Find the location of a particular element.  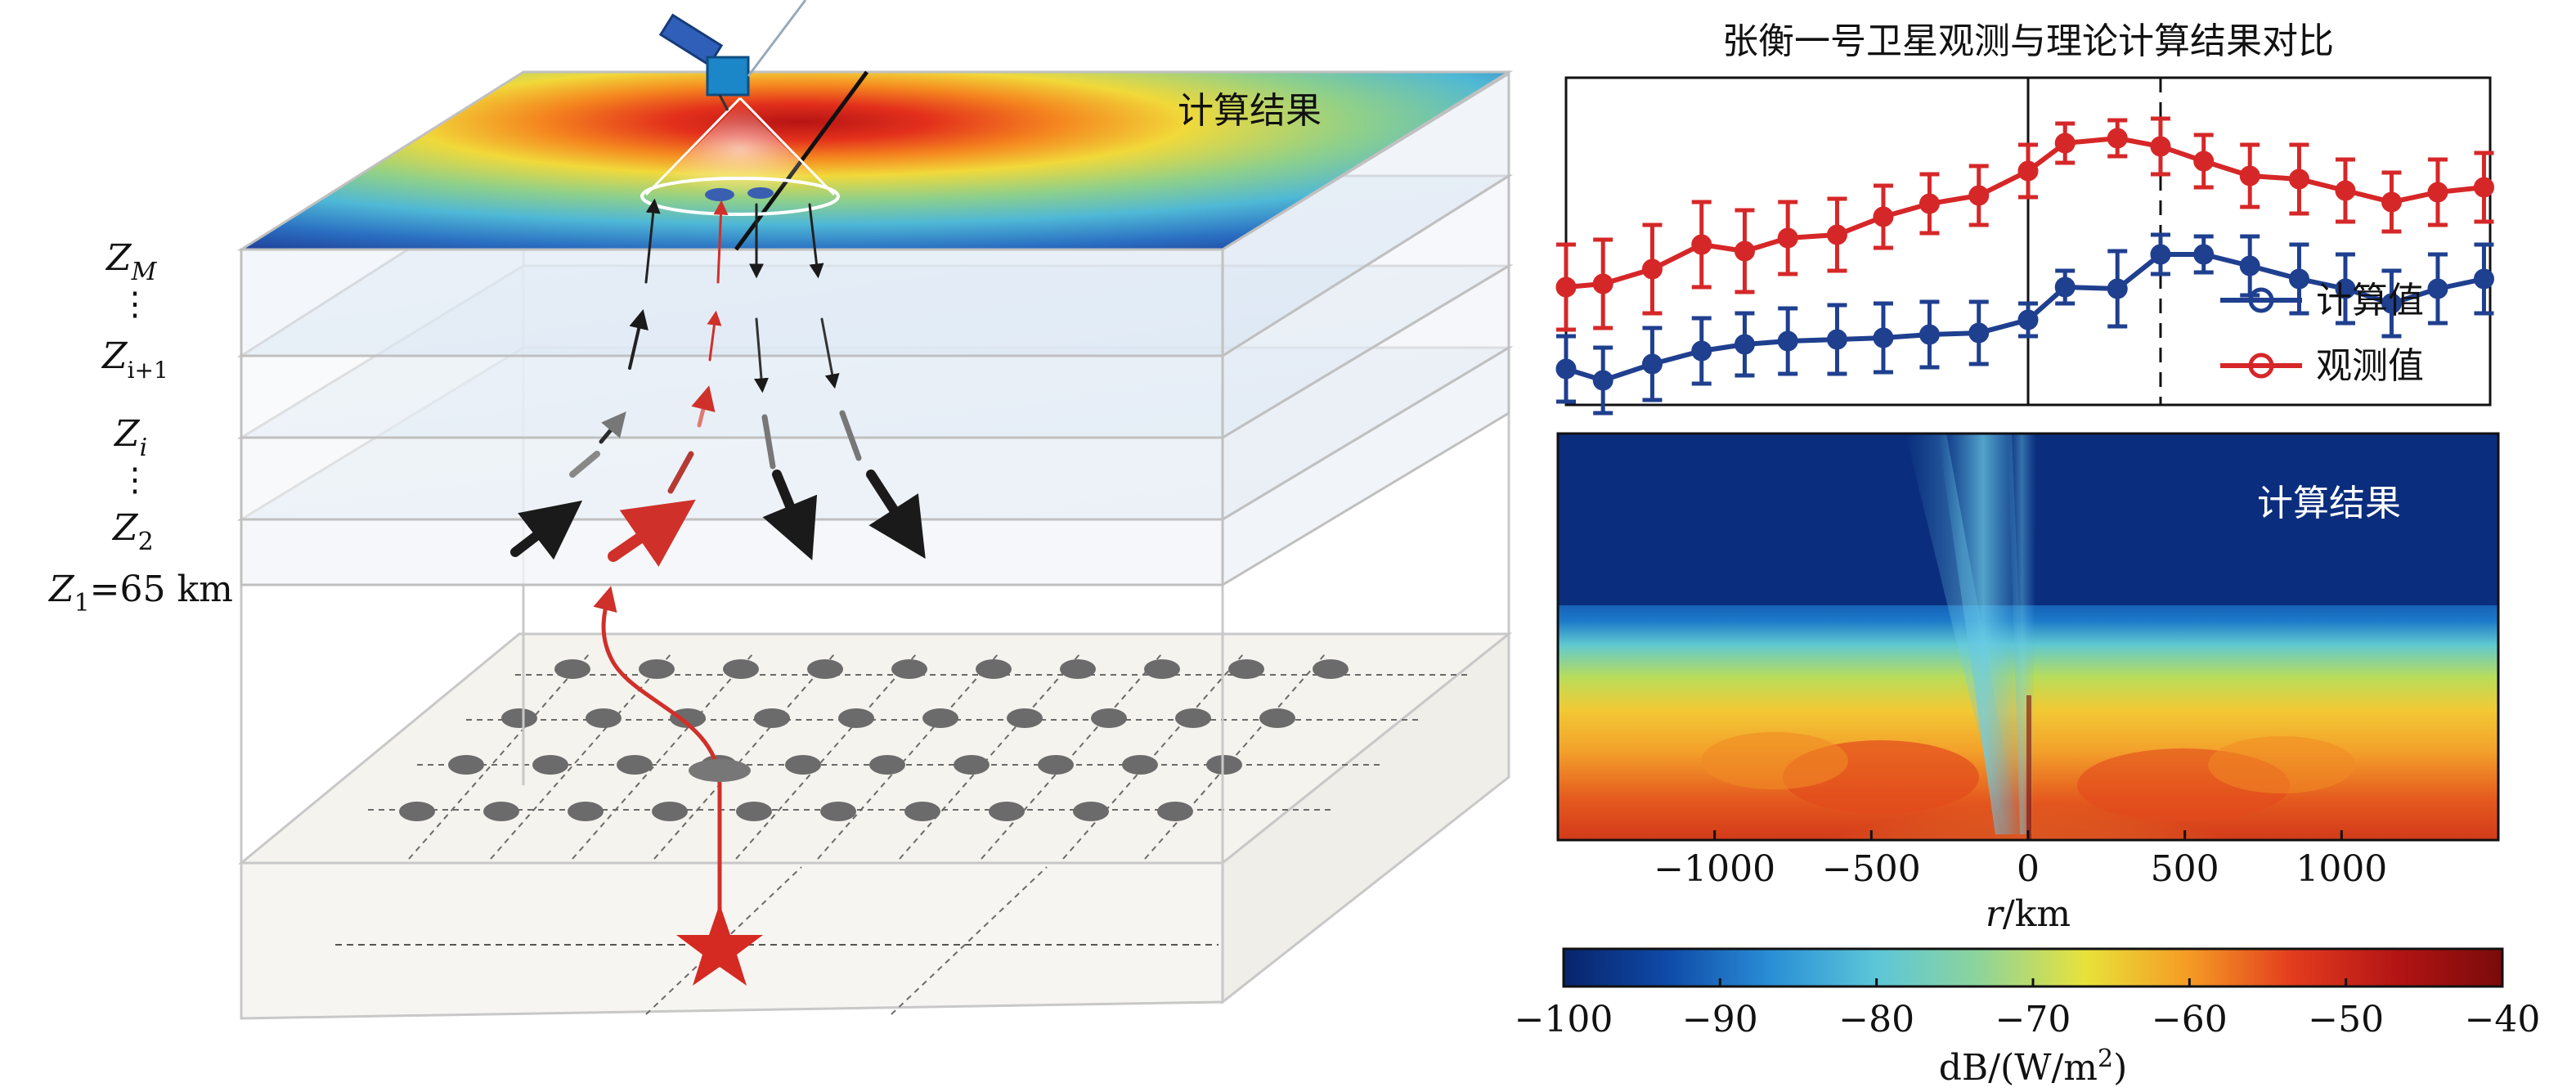

colorbar-tick-label: −100 is located at coordinates (1564, 1020).